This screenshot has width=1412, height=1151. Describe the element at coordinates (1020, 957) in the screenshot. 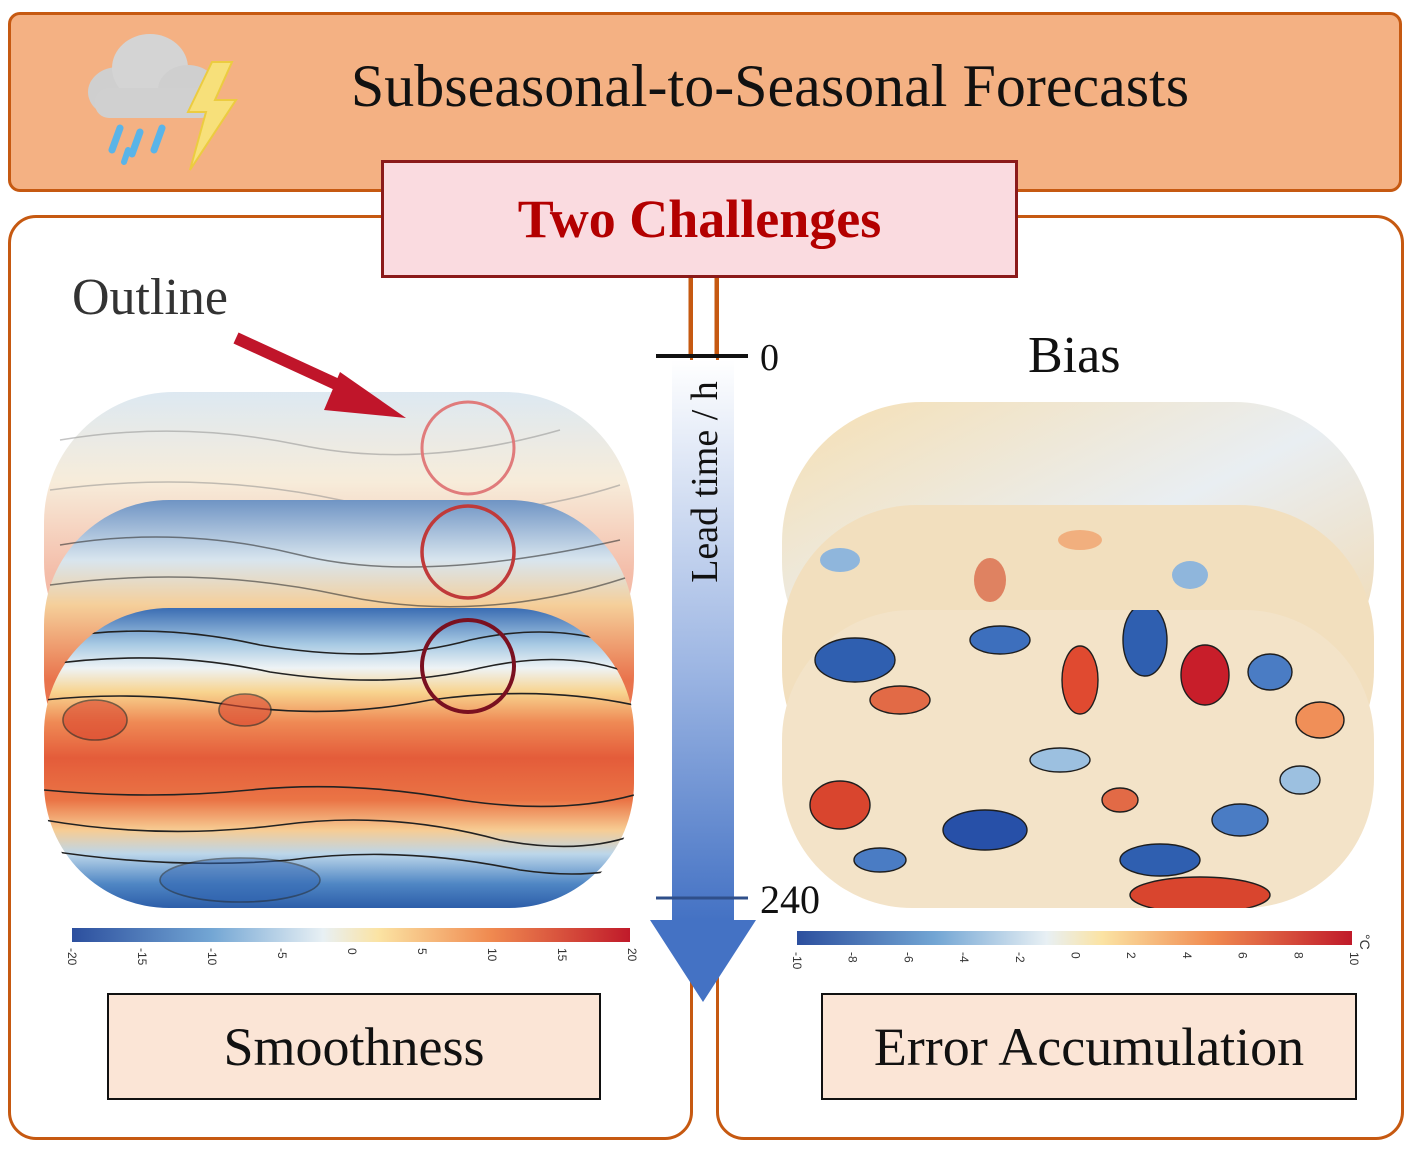

I see `colorbar-tick-label: -2` at that location.